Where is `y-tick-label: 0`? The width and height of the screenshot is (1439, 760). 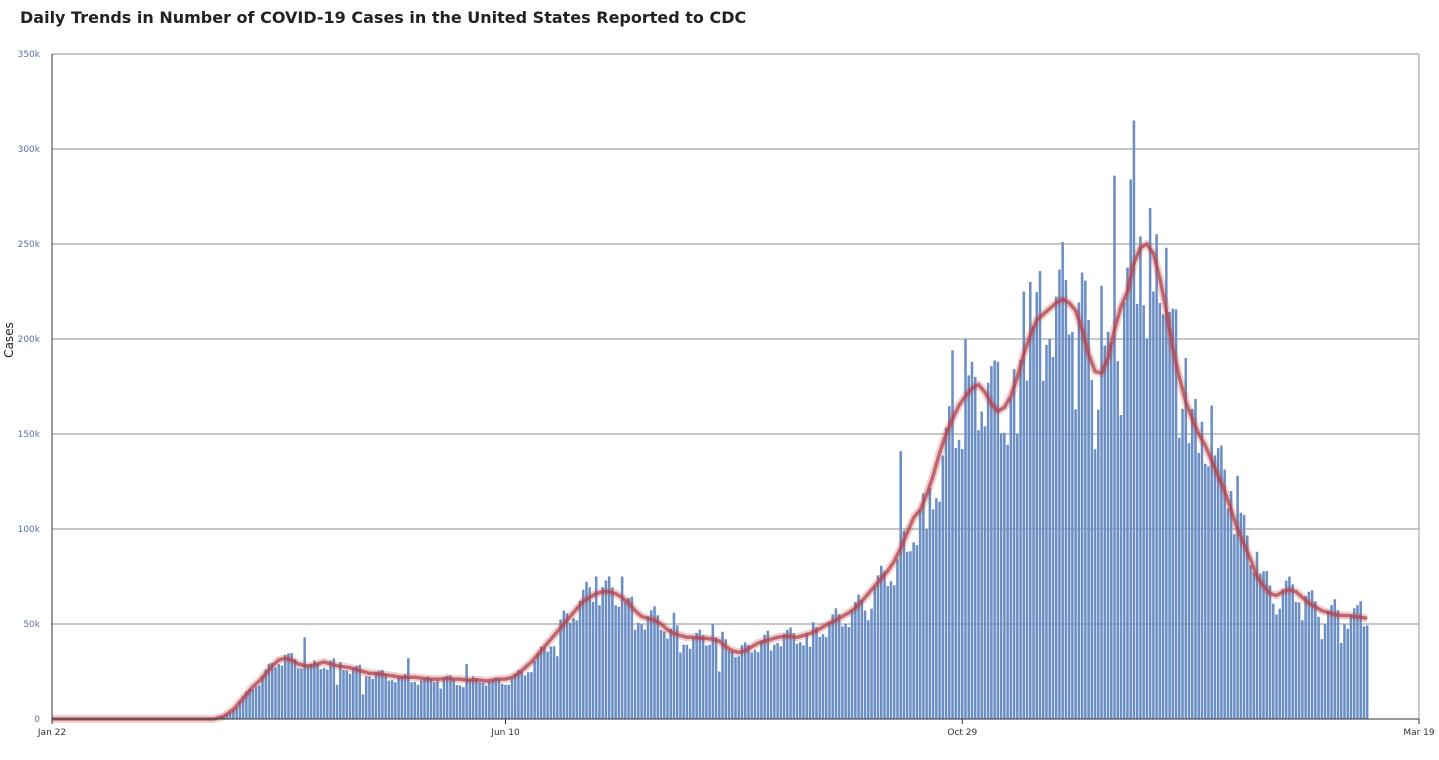
y-tick-label: 0 is located at coordinates (37, 720).